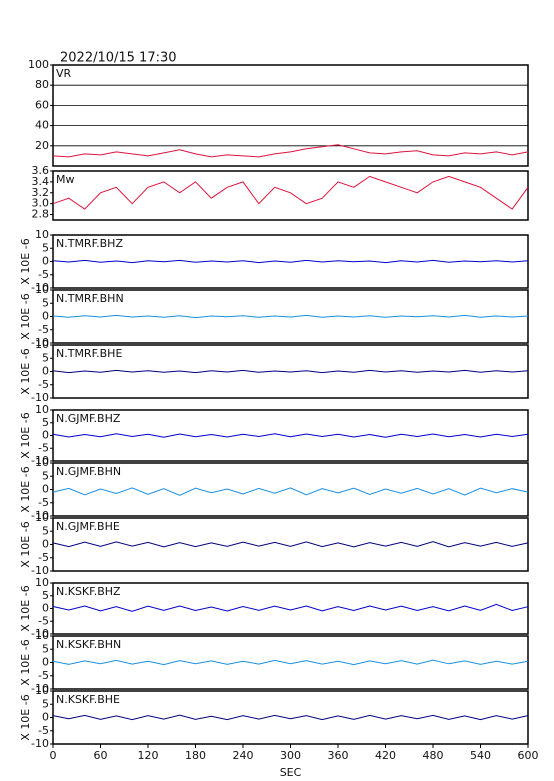 Image resolution: width=554 pixels, height=781 pixels. Describe the element at coordinates (42, 84) in the screenshot. I see `y-tick-label: 80` at that location.